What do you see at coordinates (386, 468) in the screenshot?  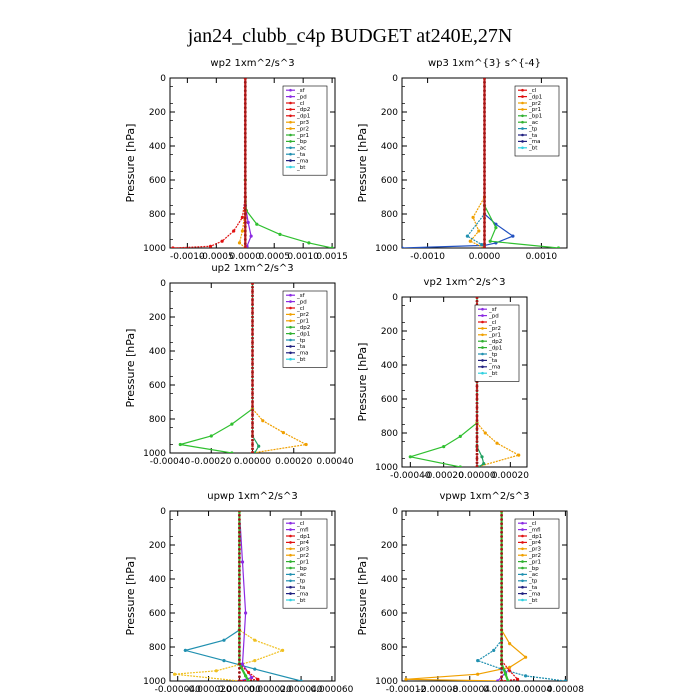 I see `y-tick-label: 1000` at bounding box center [386, 468].